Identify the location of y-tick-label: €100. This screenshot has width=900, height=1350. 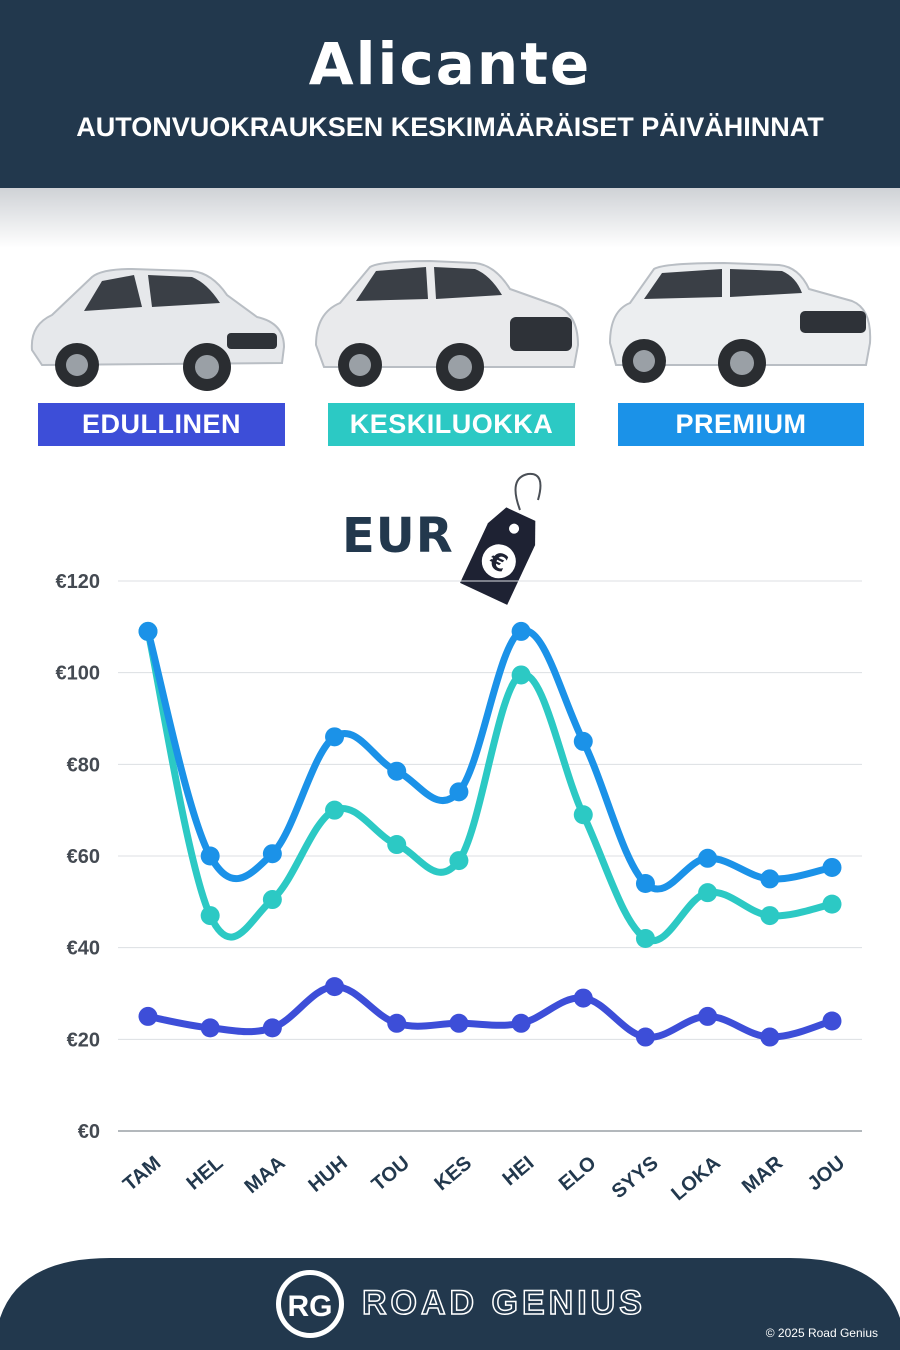
(78, 674).